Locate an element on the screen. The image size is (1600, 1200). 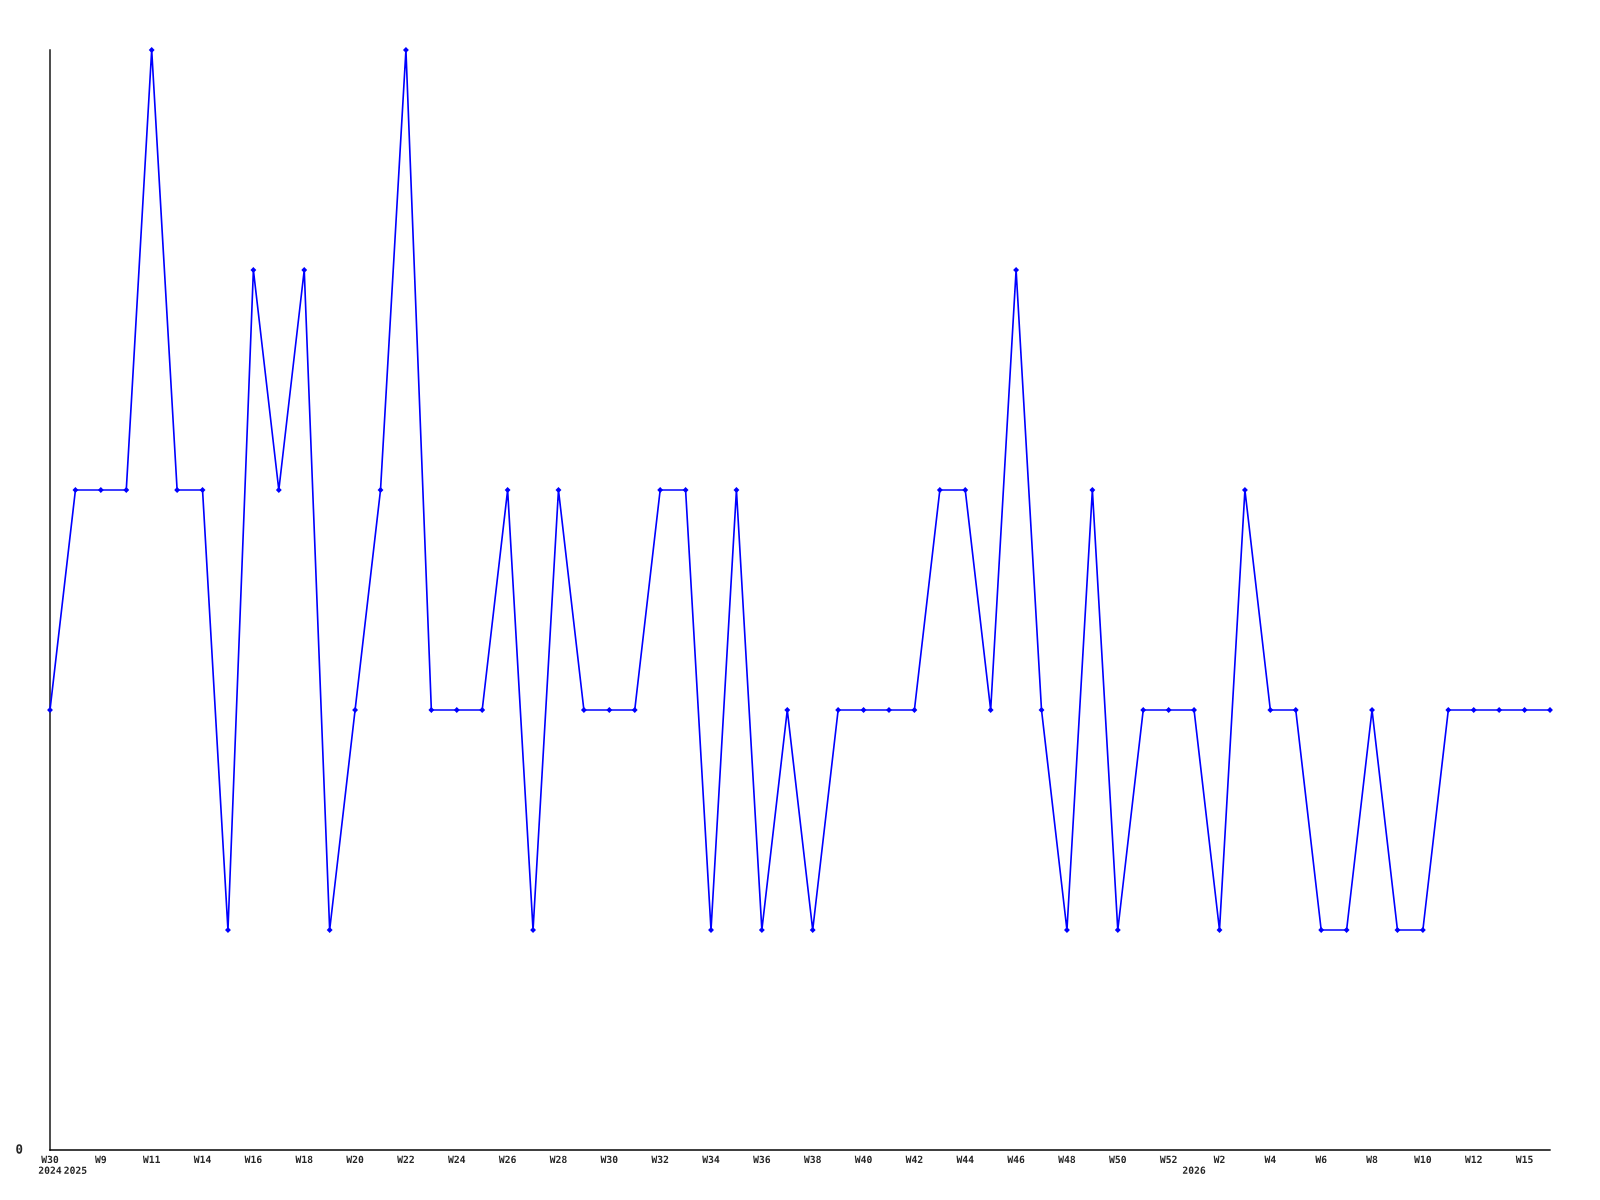
x-tick-label: W52 is located at coordinates (1168, 1159).